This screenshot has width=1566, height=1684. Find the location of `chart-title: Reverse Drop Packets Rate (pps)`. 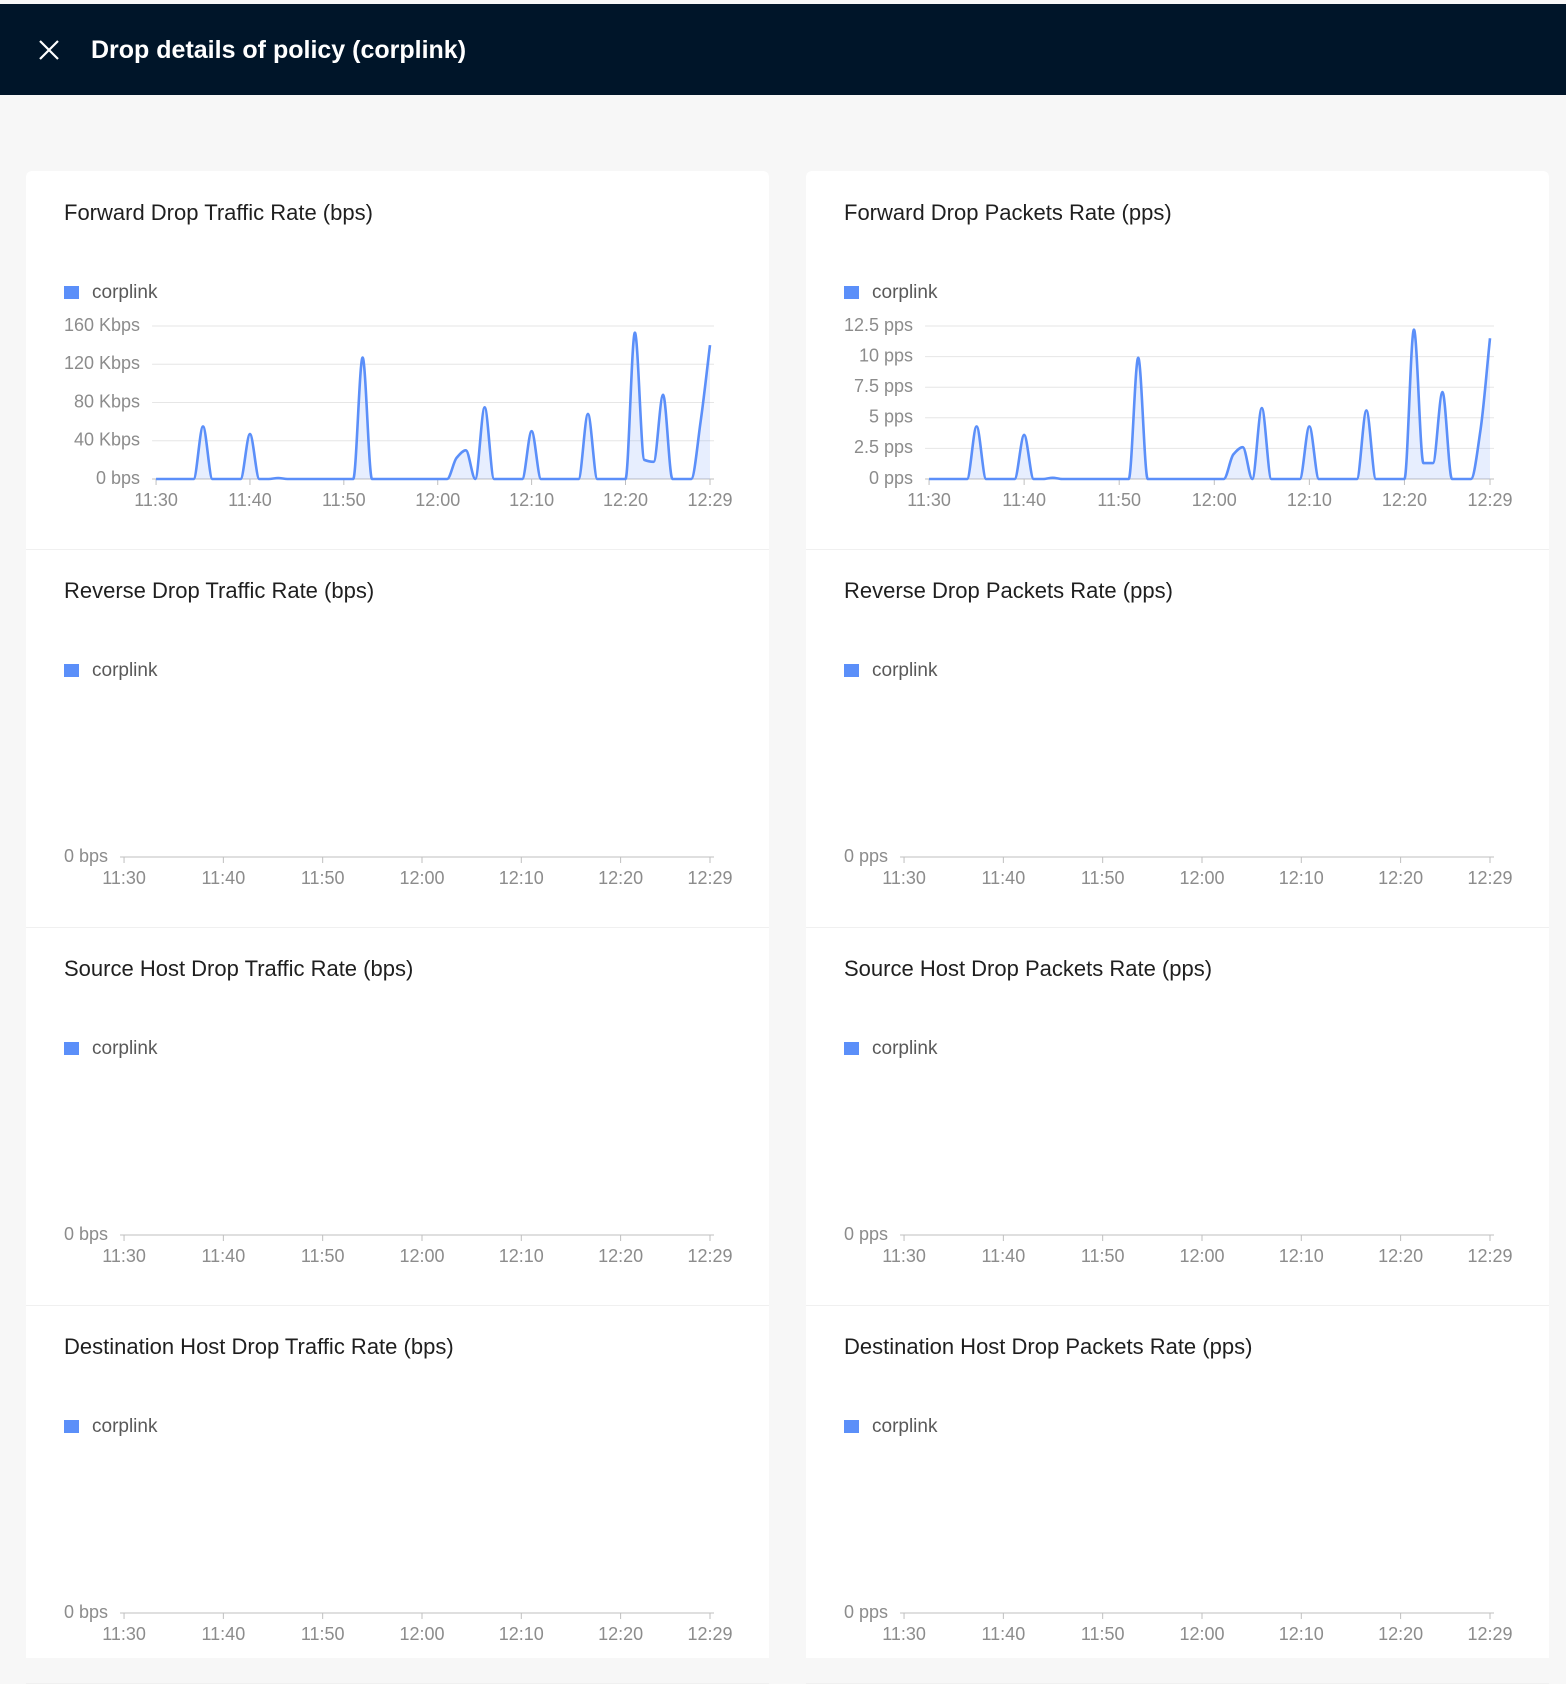

chart-title: Reverse Drop Packets Rate (pps) is located at coordinates (1008, 590).